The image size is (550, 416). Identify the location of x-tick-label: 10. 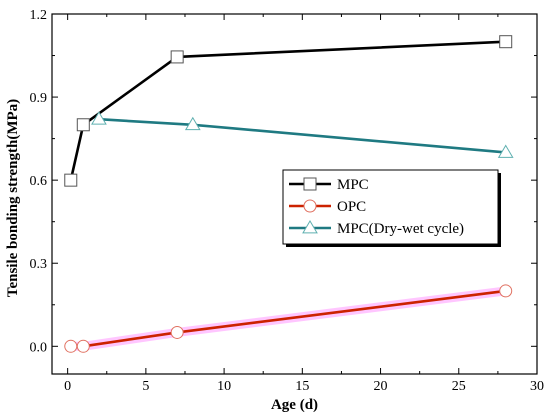
(224, 386).